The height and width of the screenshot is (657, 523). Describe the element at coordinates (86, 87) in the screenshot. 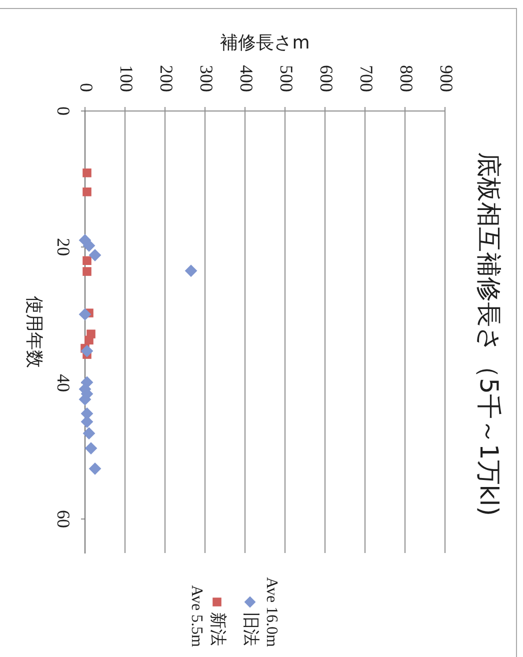

I see `x-tick-label: 0` at that location.